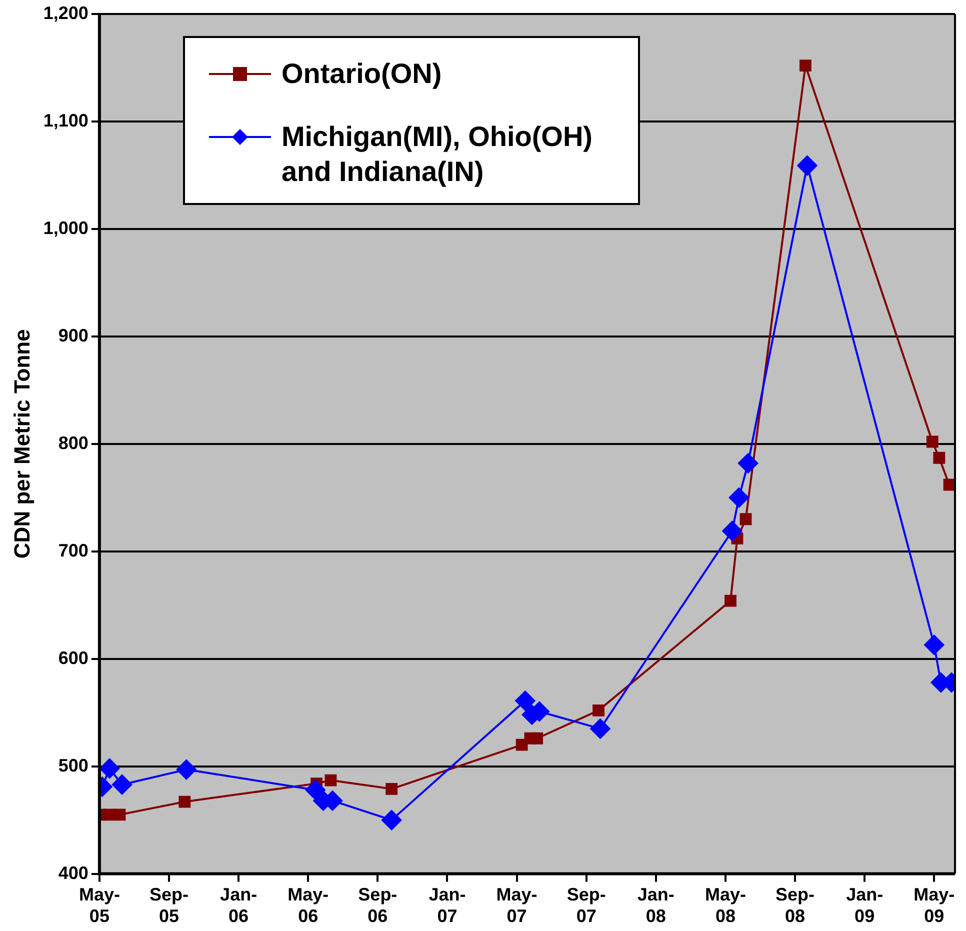 Image resolution: width=966 pixels, height=931 pixels. I want to click on x-tick-label: Sep- 05, so click(169, 905).